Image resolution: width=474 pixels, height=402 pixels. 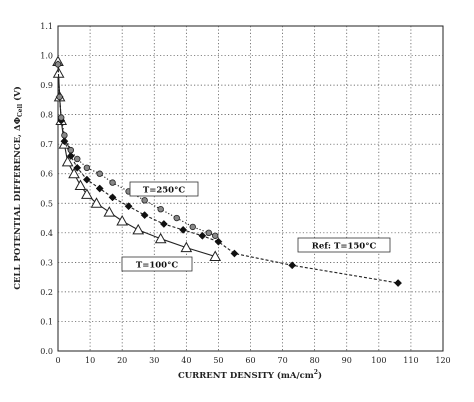 I want to click on y-tick-label: 0.6, so click(x=46, y=174).